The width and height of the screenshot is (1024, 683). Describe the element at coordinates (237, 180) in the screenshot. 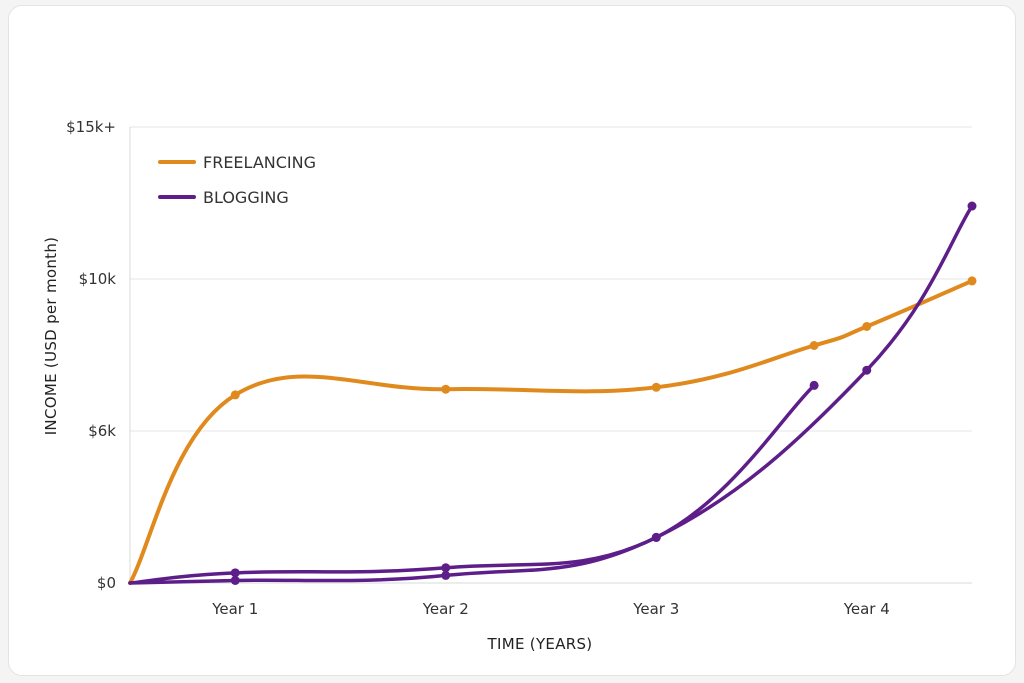

I see `legend: FREELANCING BLOGGING` at that location.